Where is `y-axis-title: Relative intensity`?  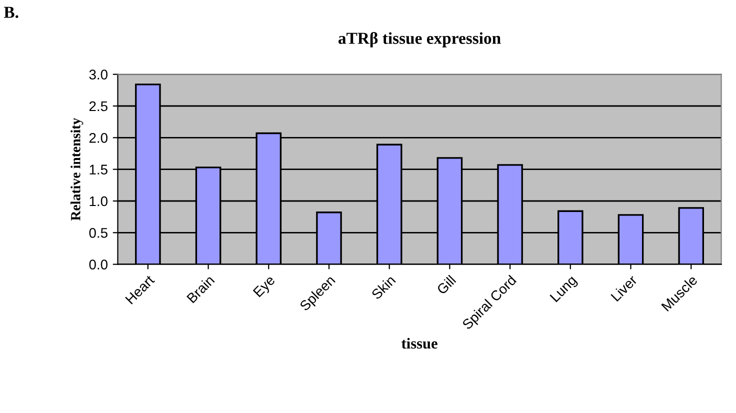
y-axis-title: Relative intensity is located at coordinates (77, 169).